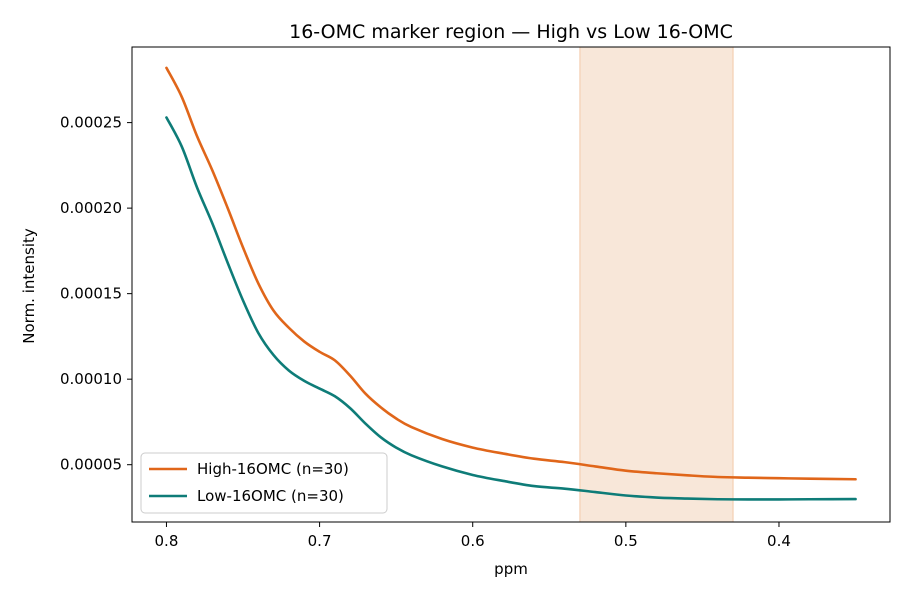 Image resolution: width=910 pixels, height=598 pixels. Describe the element at coordinates (320, 541) in the screenshot. I see `x-tick-label: 0.7` at that location.